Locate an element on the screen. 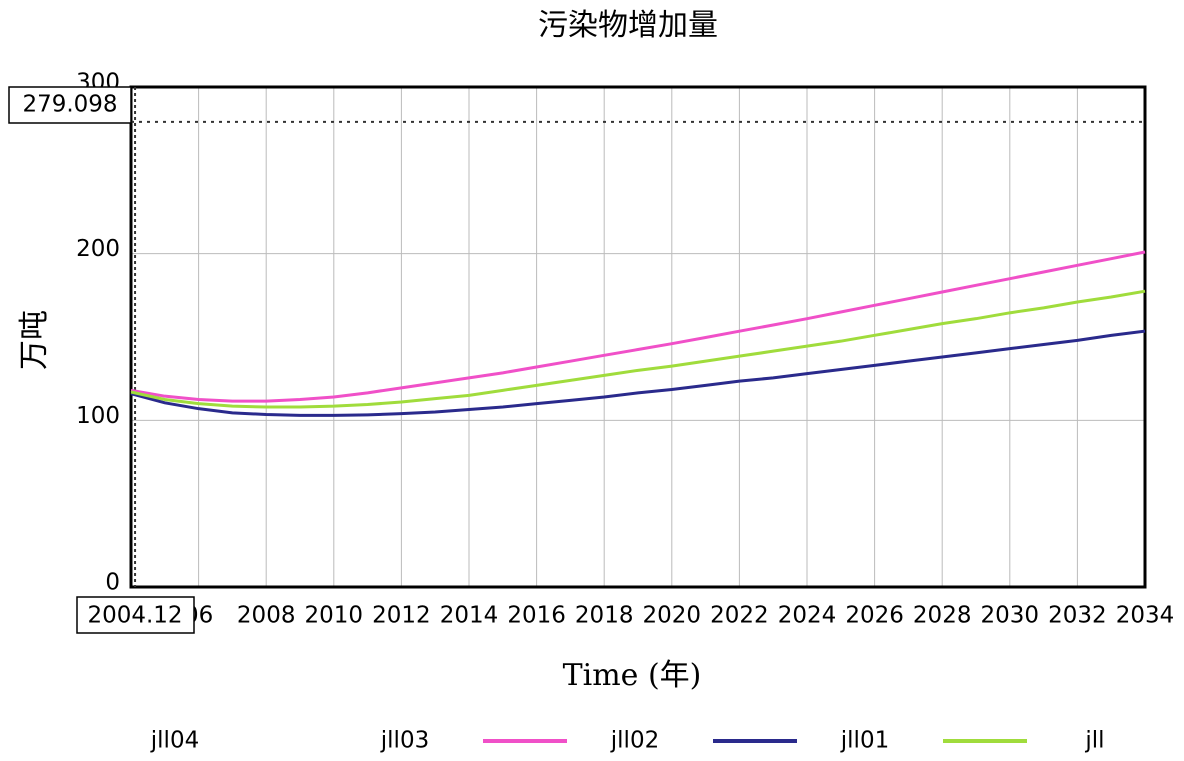 This screenshot has width=1184, height=761. x-tick-label: 2032 is located at coordinates (1077, 616).